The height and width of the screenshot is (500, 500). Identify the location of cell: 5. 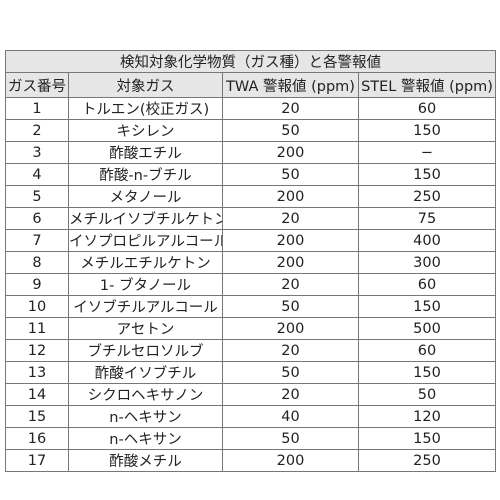
(37, 196).